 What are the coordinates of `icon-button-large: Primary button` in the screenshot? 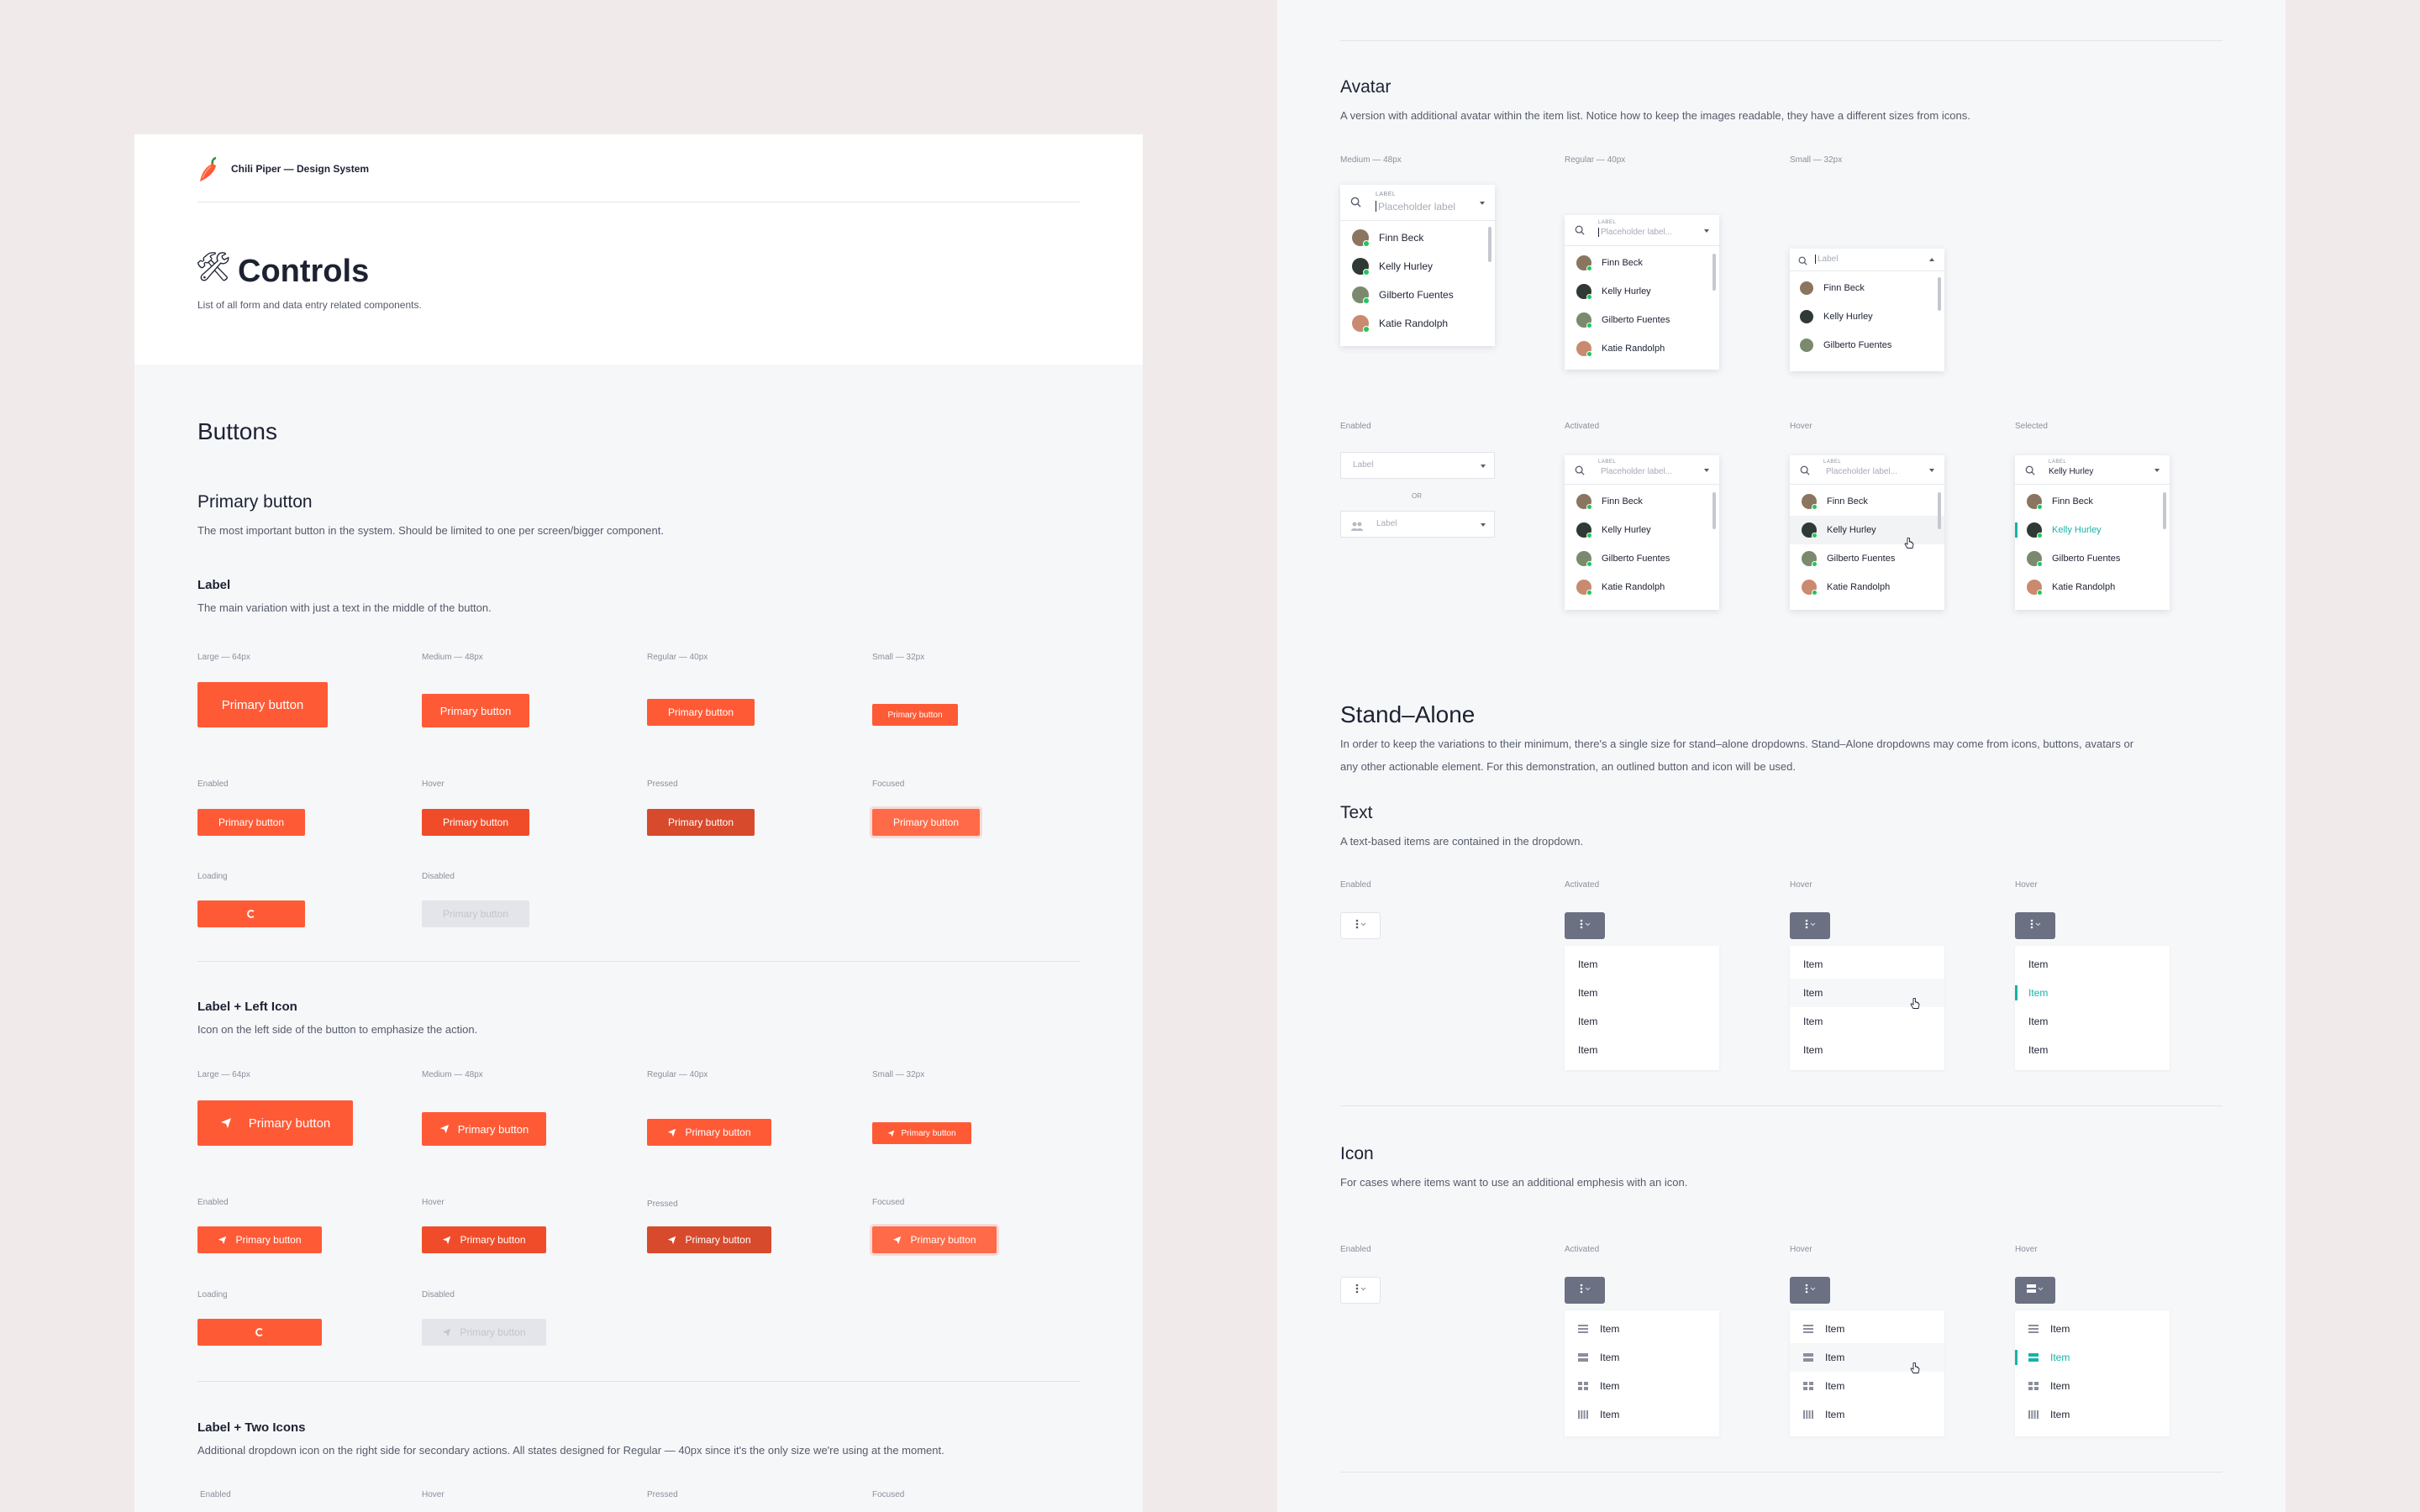 It's located at (275, 1123).